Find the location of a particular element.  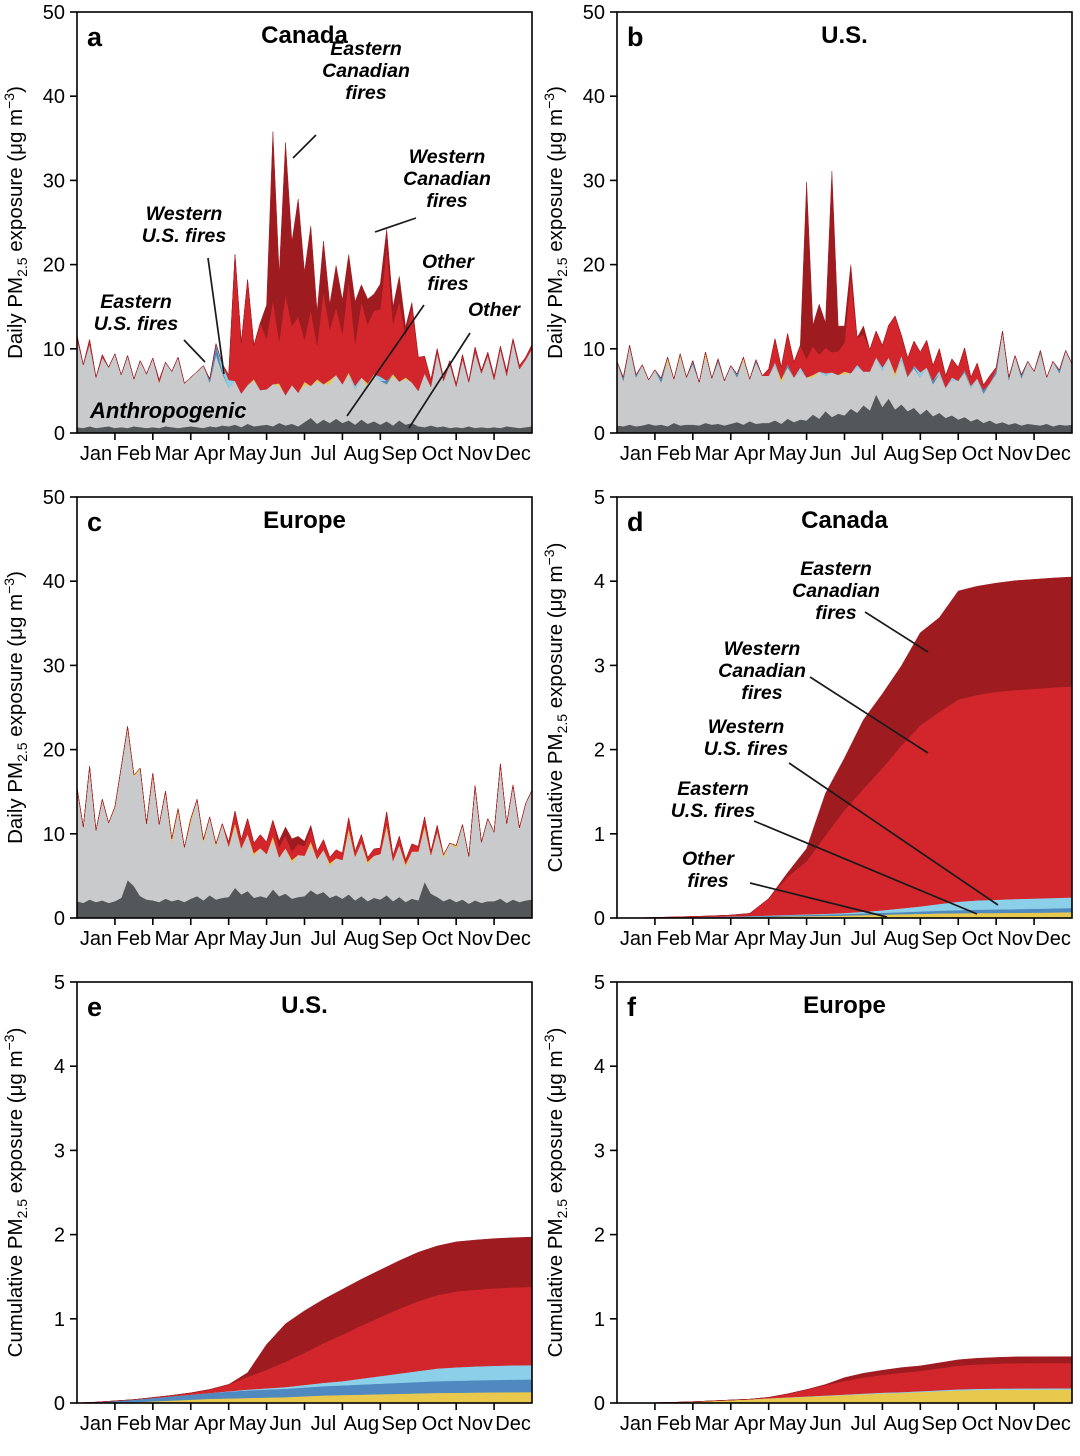

anthropogenic-label: Anthropogenic is located at coordinates (167, 410).